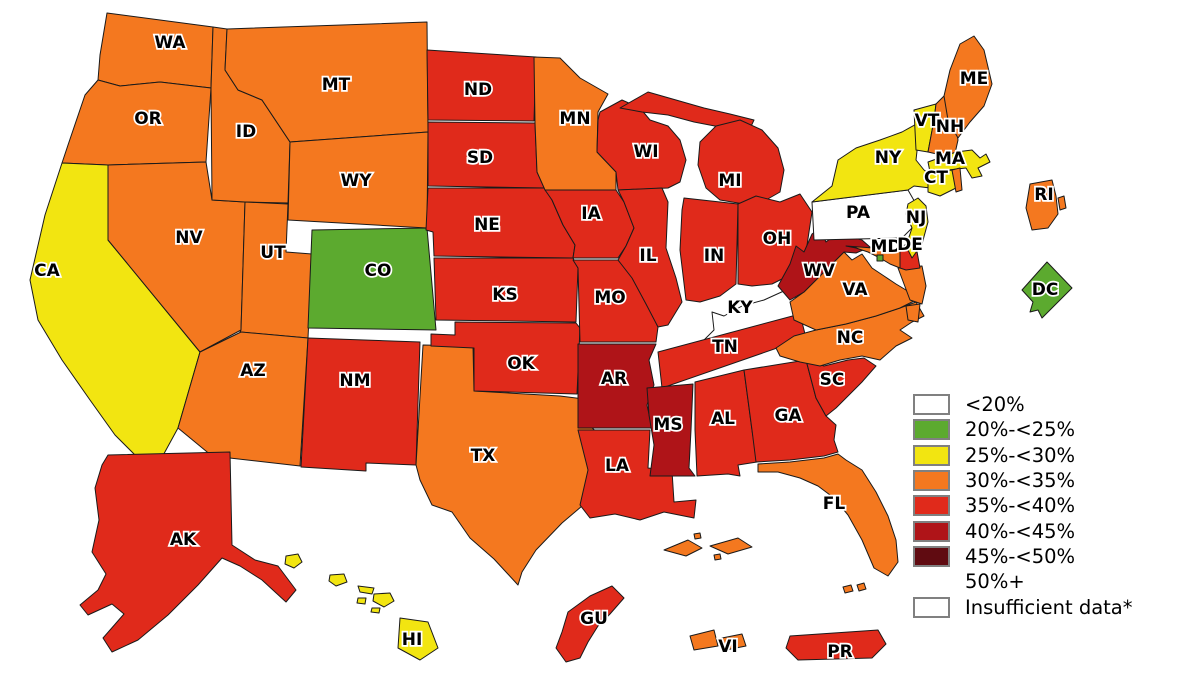 The width and height of the screenshot is (1200, 675). Describe the element at coordinates (840, 652) in the screenshot. I see `territory-label-PR: PR` at that location.